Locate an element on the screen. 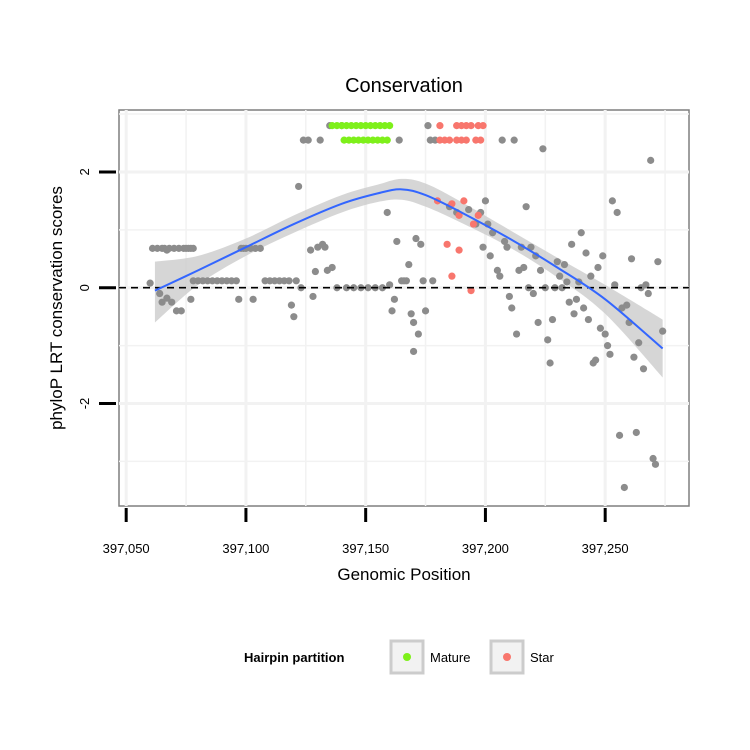 The width and height of the screenshot is (750, 750). legend-label-star: Star is located at coordinates (542, 657).